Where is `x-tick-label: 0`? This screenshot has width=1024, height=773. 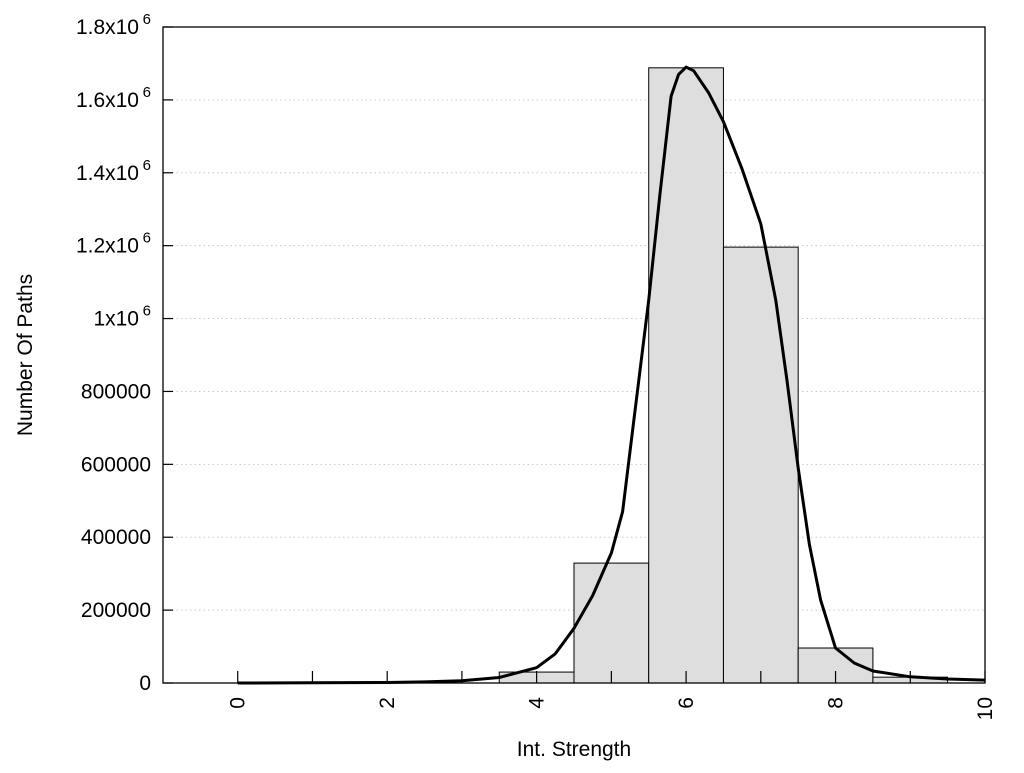
x-tick-label: 0 is located at coordinates (238, 703).